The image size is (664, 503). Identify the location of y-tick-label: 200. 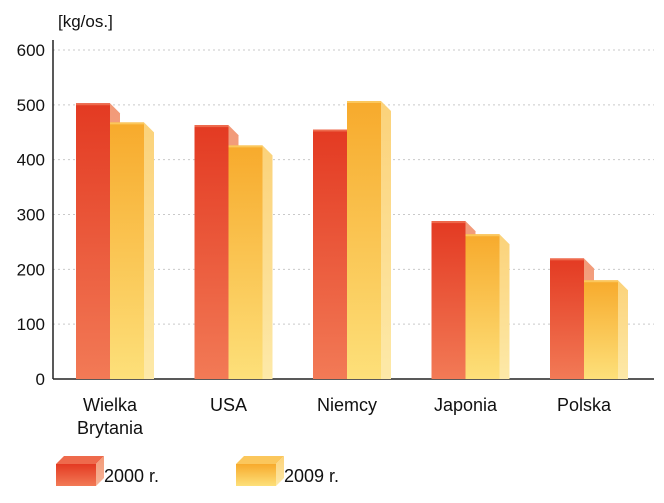
(31, 269).